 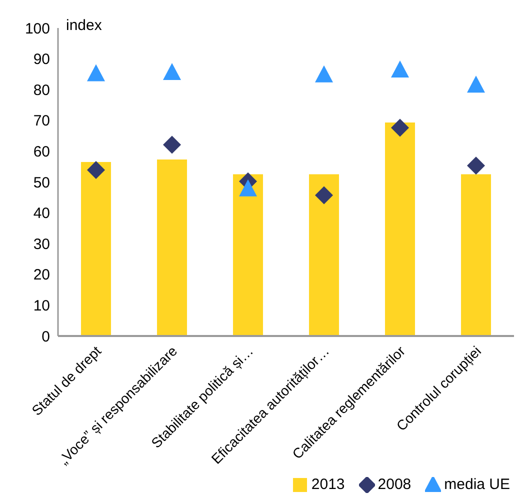 What do you see at coordinates (37, 29) in the screenshot?
I see `y-tick-label: 100` at bounding box center [37, 29].